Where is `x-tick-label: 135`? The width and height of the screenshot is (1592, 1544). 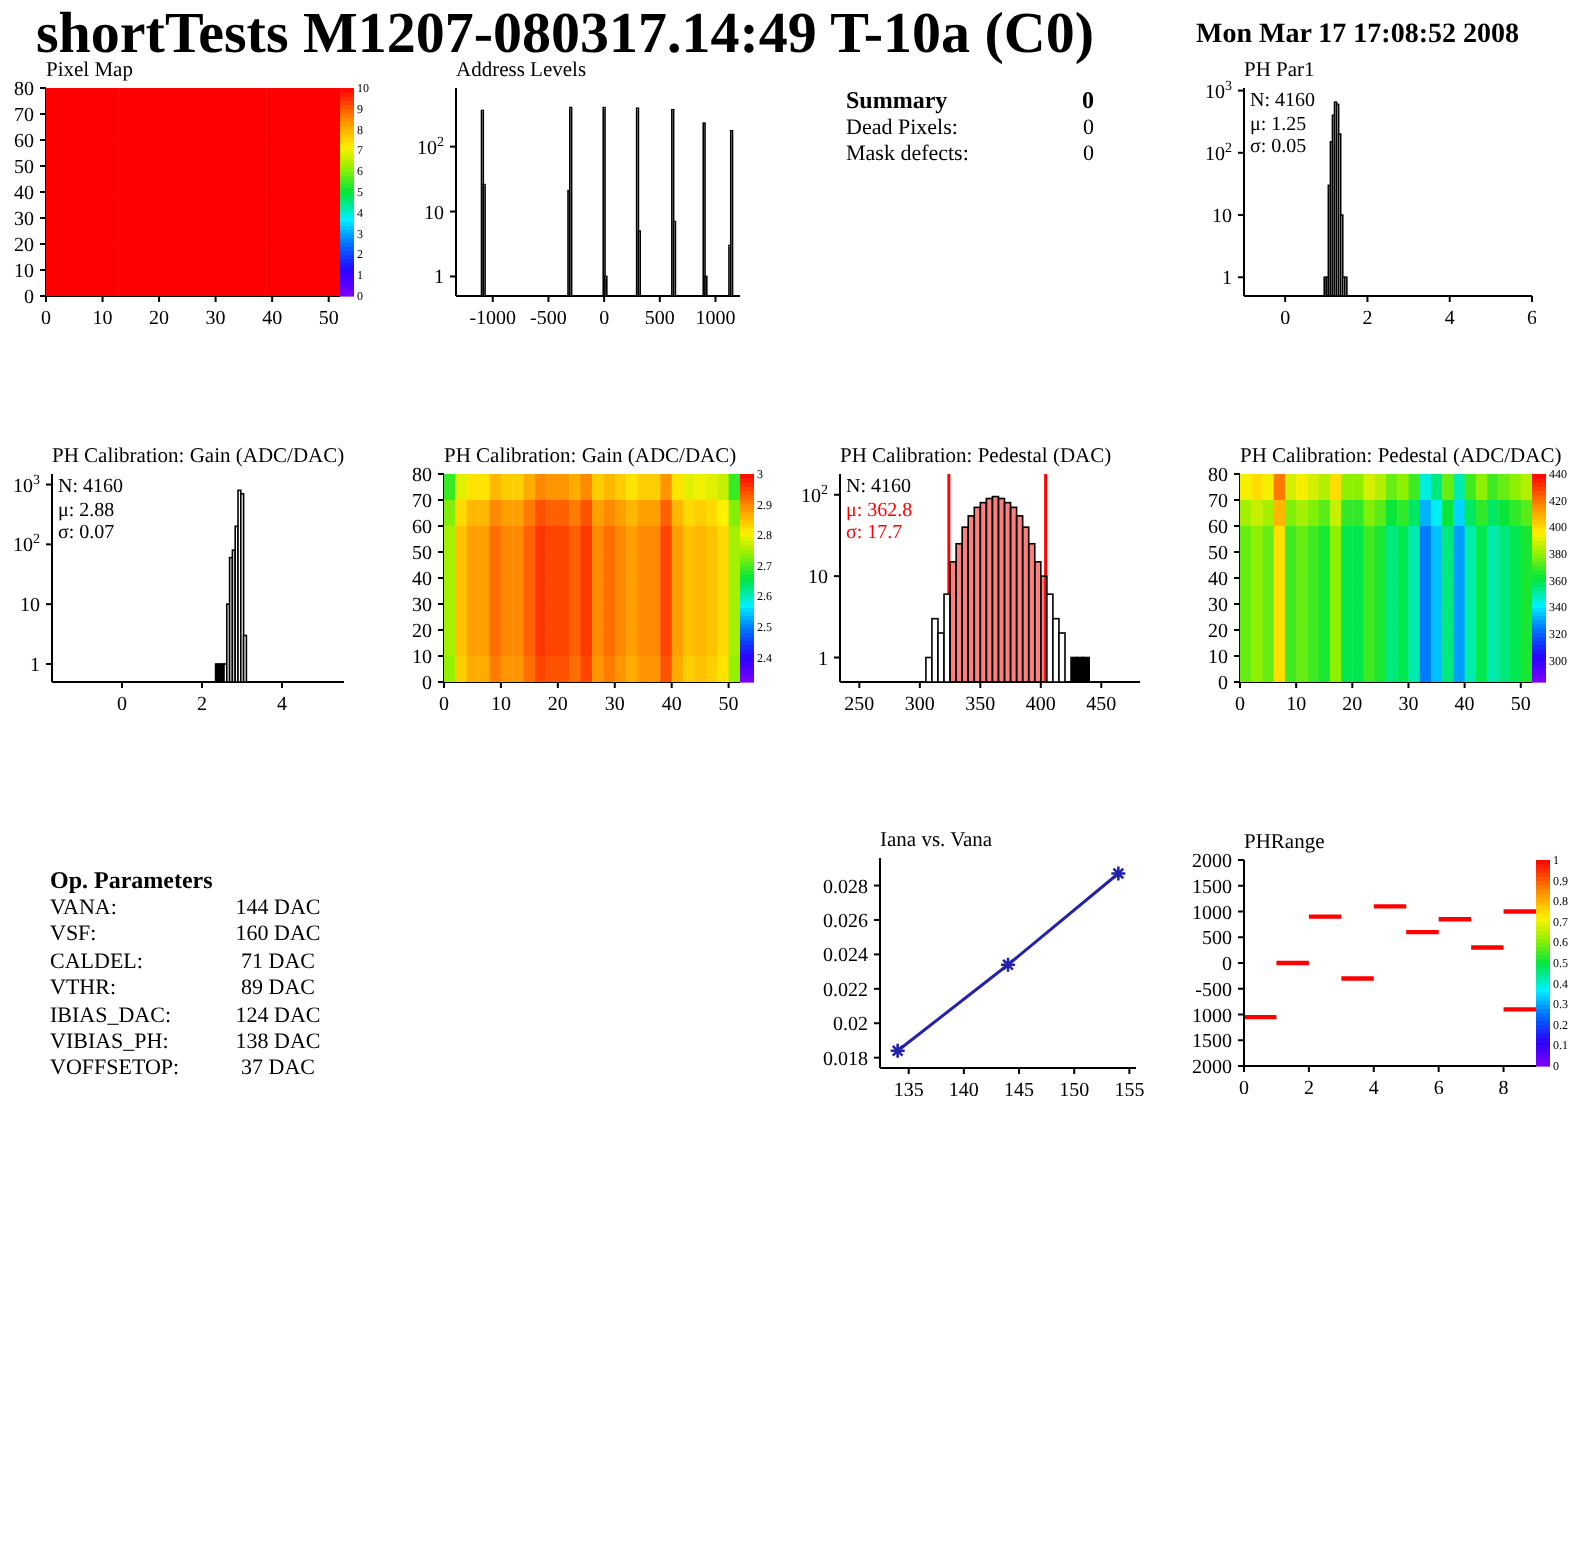
x-tick-label: 135 is located at coordinates (908, 1091).